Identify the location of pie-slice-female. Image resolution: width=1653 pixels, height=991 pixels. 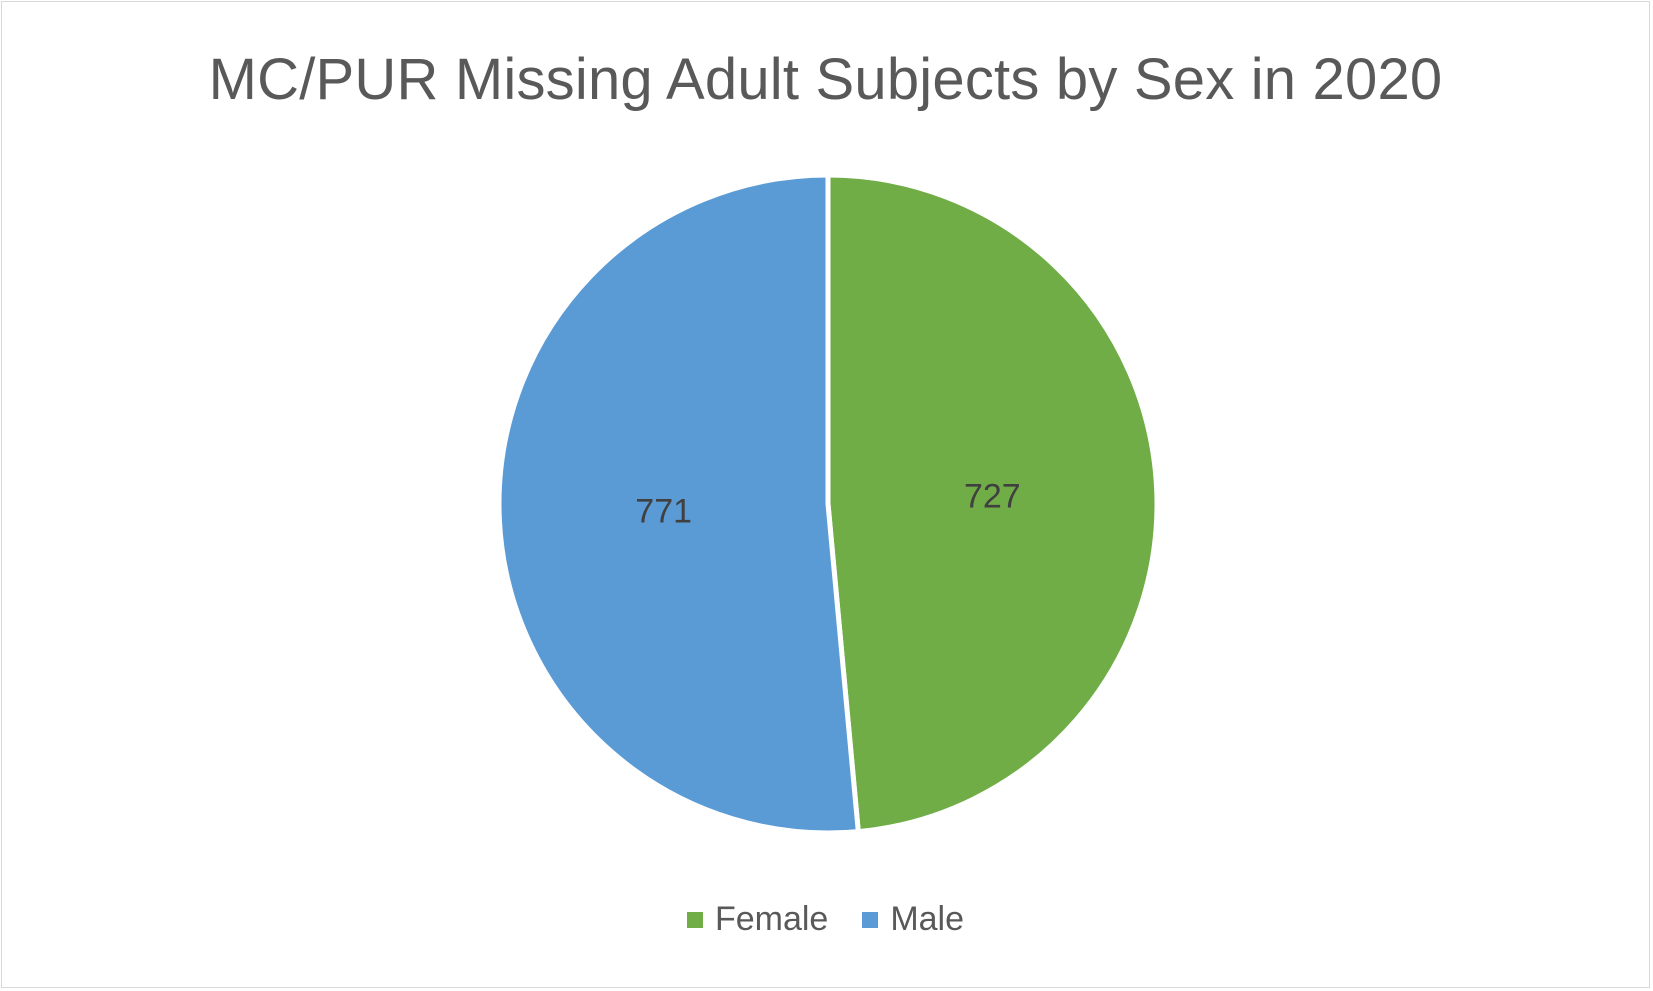
(992, 503).